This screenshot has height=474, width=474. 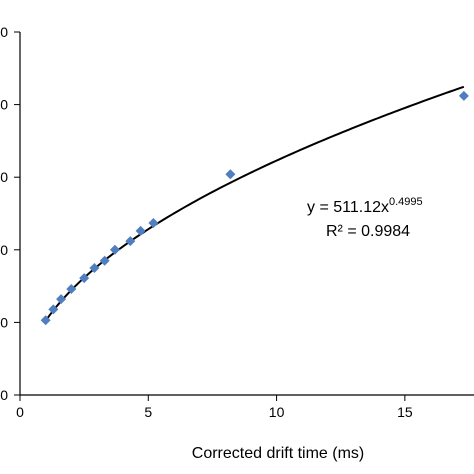 What do you see at coordinates (20, 412) in the screenshot?
I see `x-tick-label: 0` at bounding box center [20, 412].